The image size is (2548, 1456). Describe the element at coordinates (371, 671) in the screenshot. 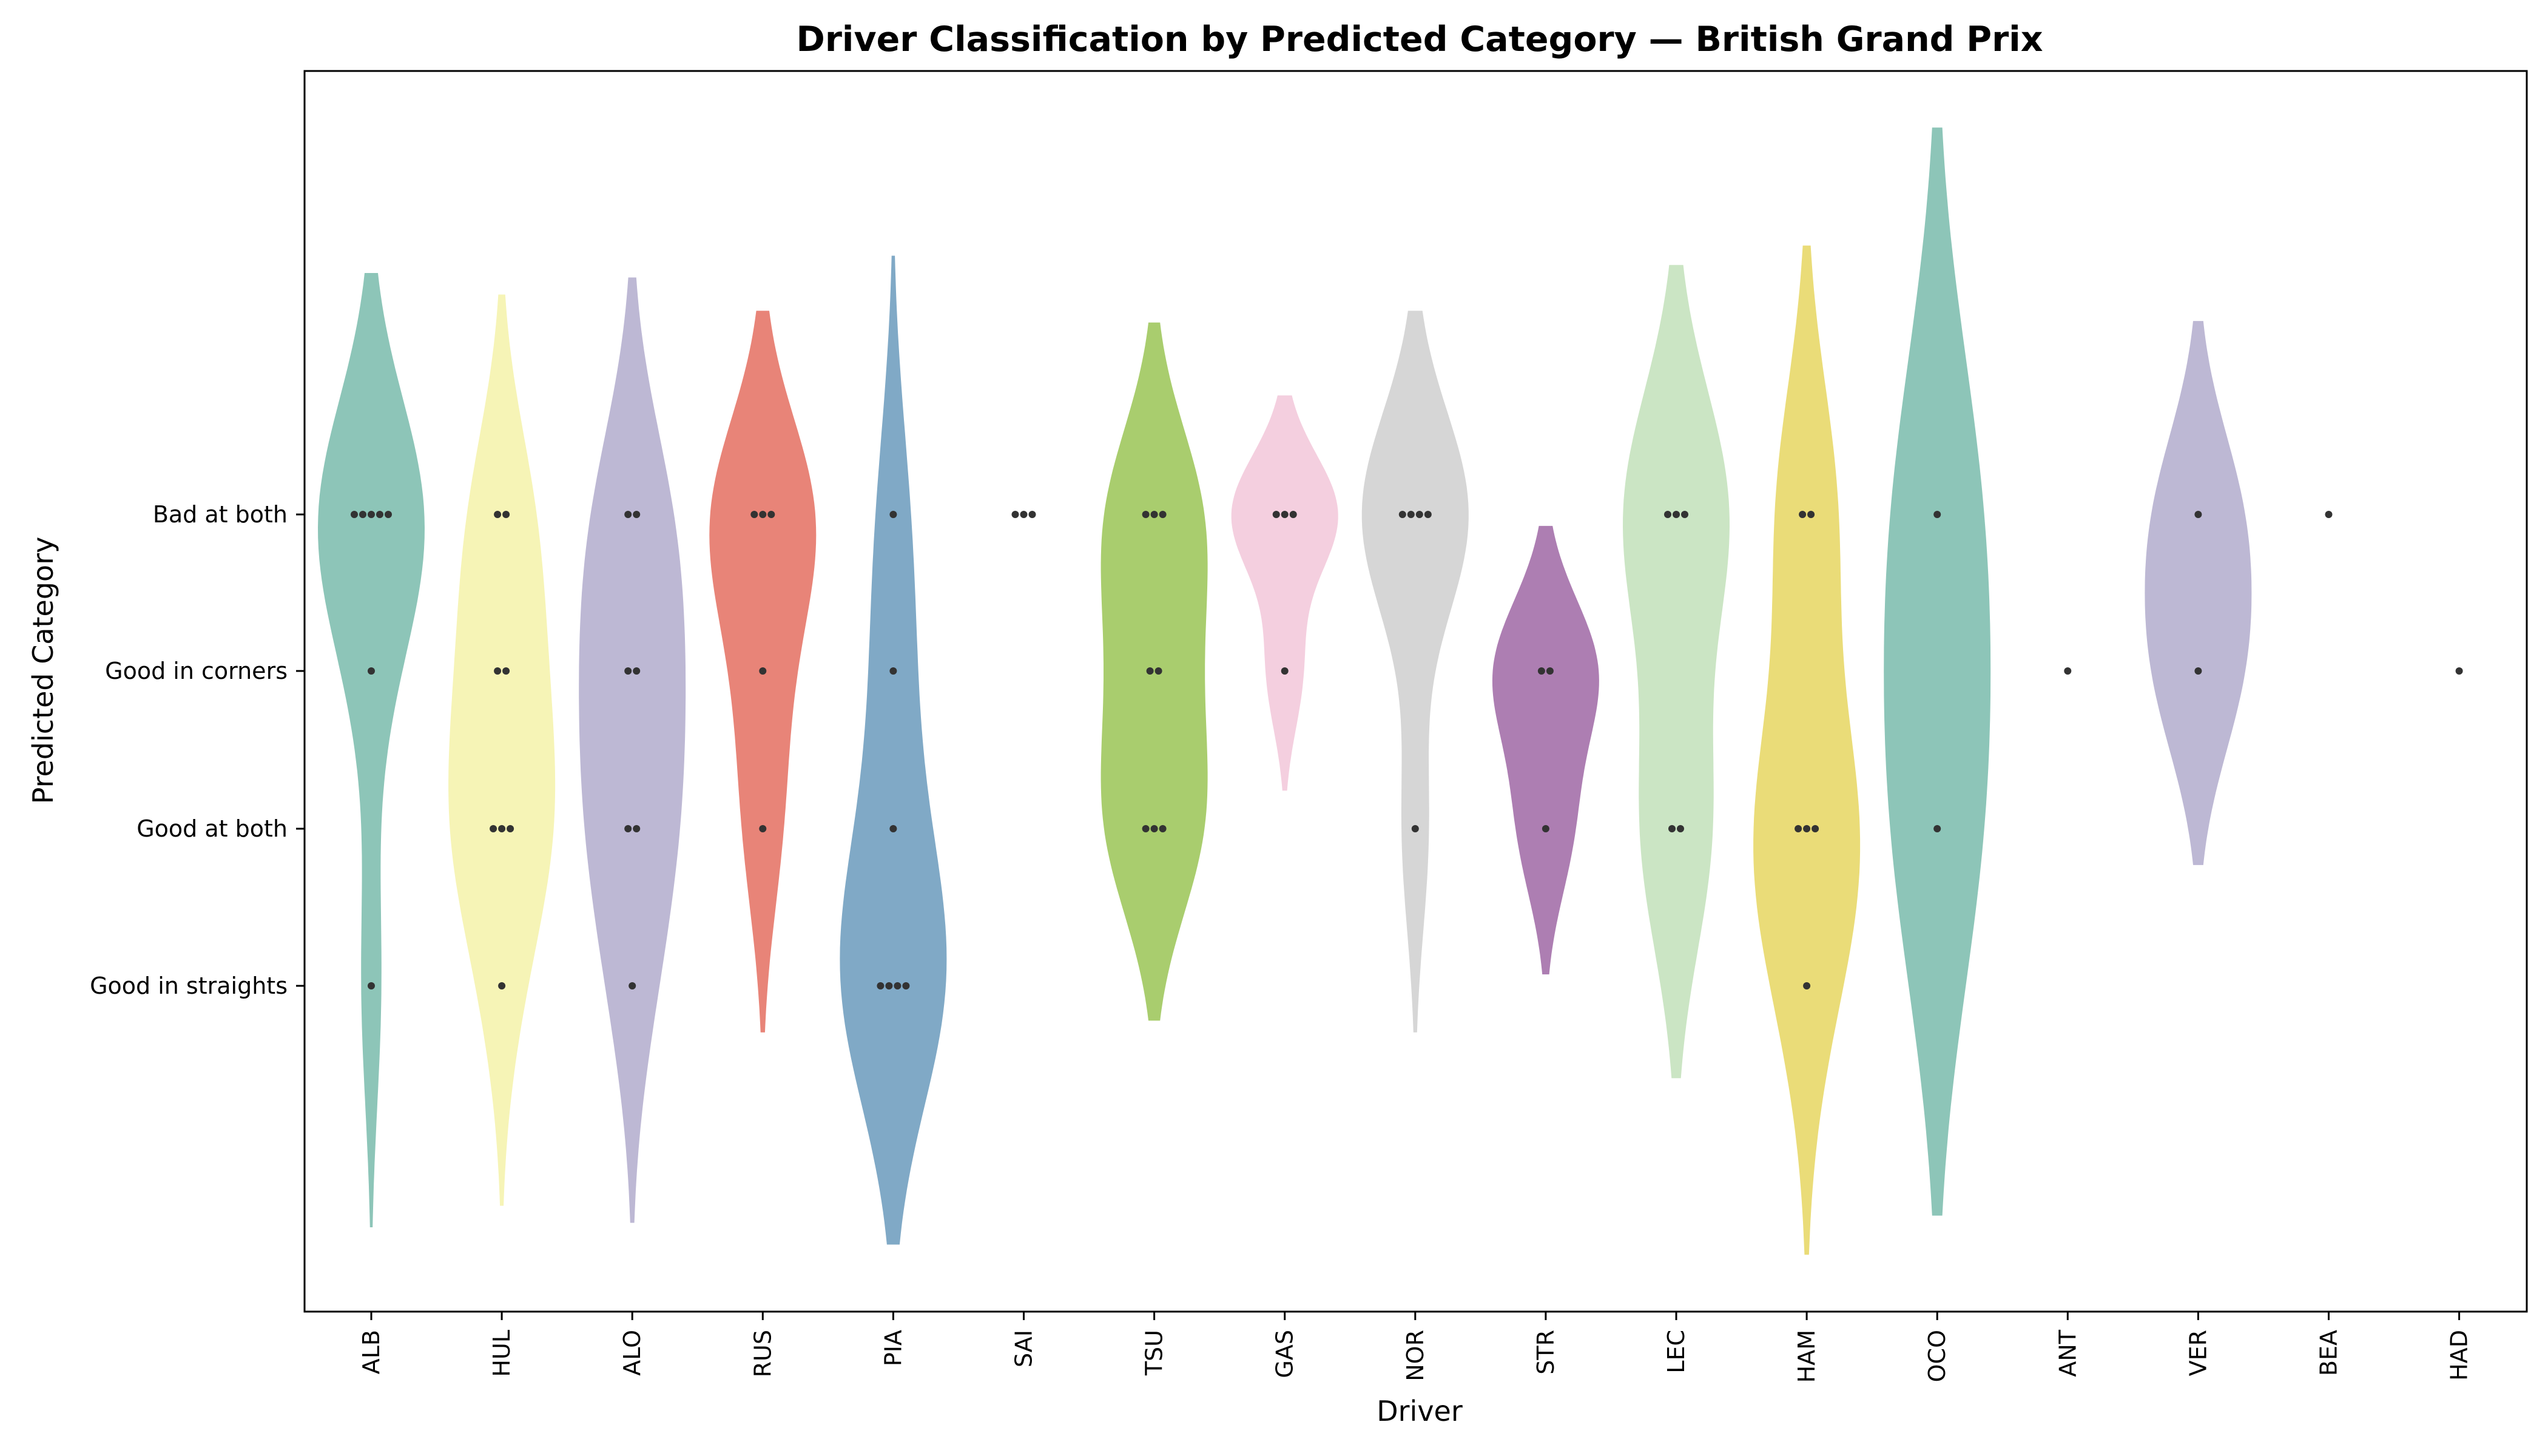

I see `point-alb-good-in-corners` at that location.